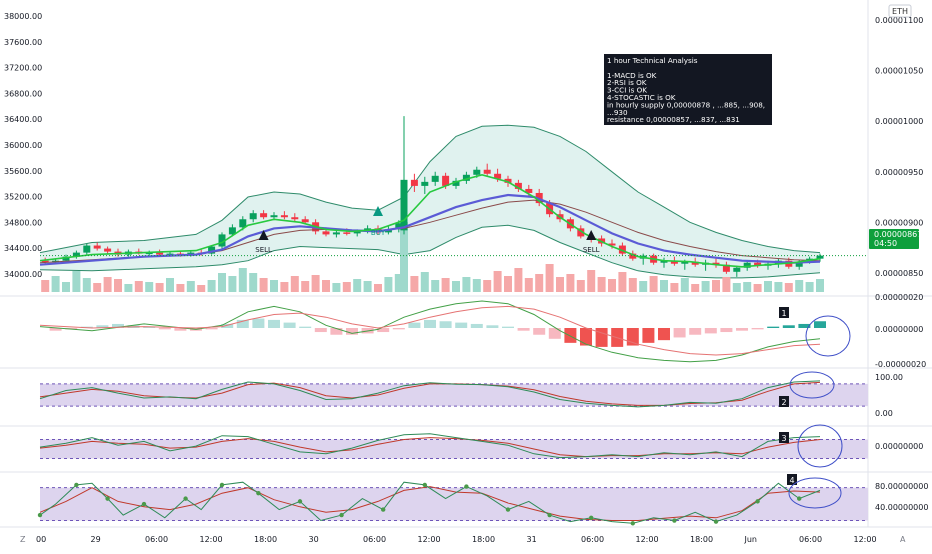  I want to click on corner-label-right: A, so click(903, 539).